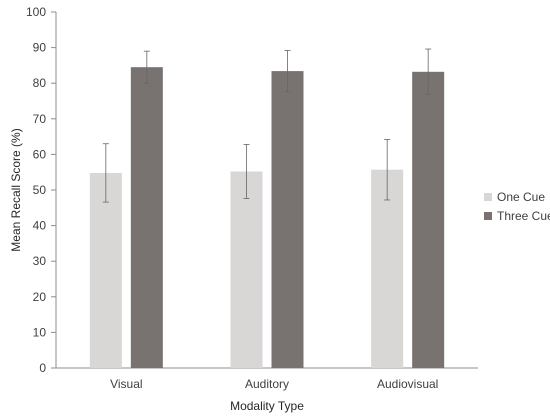 This screenshot has width=550, height=417. What do you see at coordinates (40, 261) in the screenshot?
I see `y-tick-label: 30` at bounding box center [40, 261].